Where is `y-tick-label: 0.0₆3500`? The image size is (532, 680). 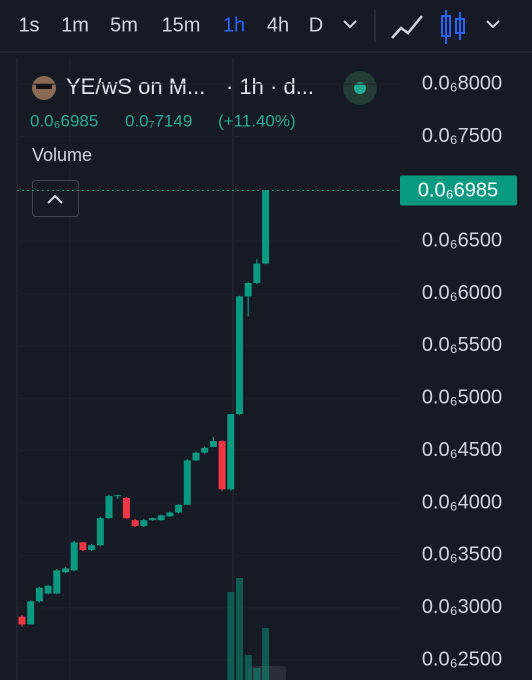
y-tick-label: 0.0₆3500 is located at coordinates (462, 555).